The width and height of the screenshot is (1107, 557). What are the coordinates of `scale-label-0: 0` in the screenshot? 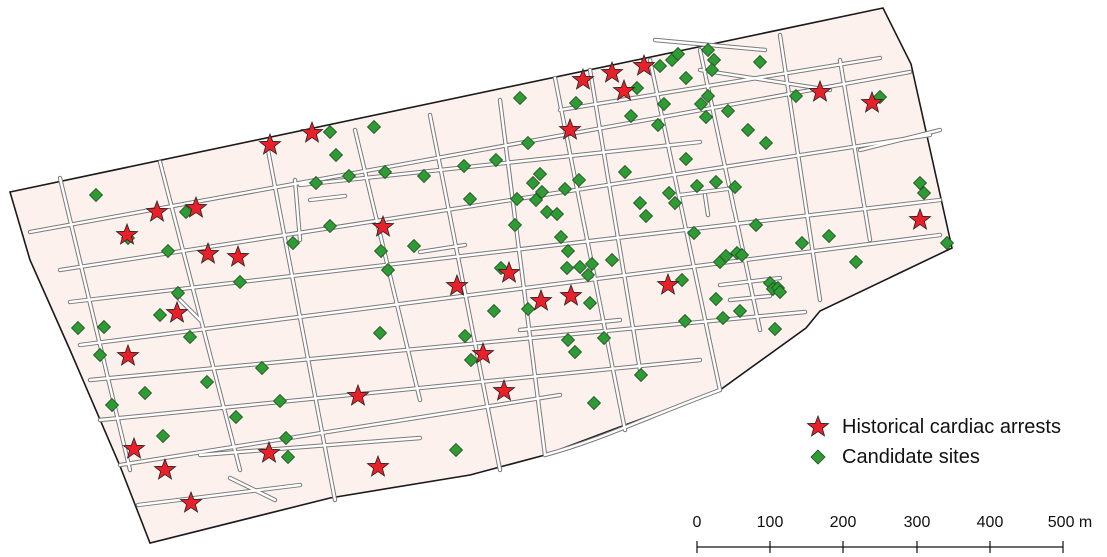 It's located at (697, 522).